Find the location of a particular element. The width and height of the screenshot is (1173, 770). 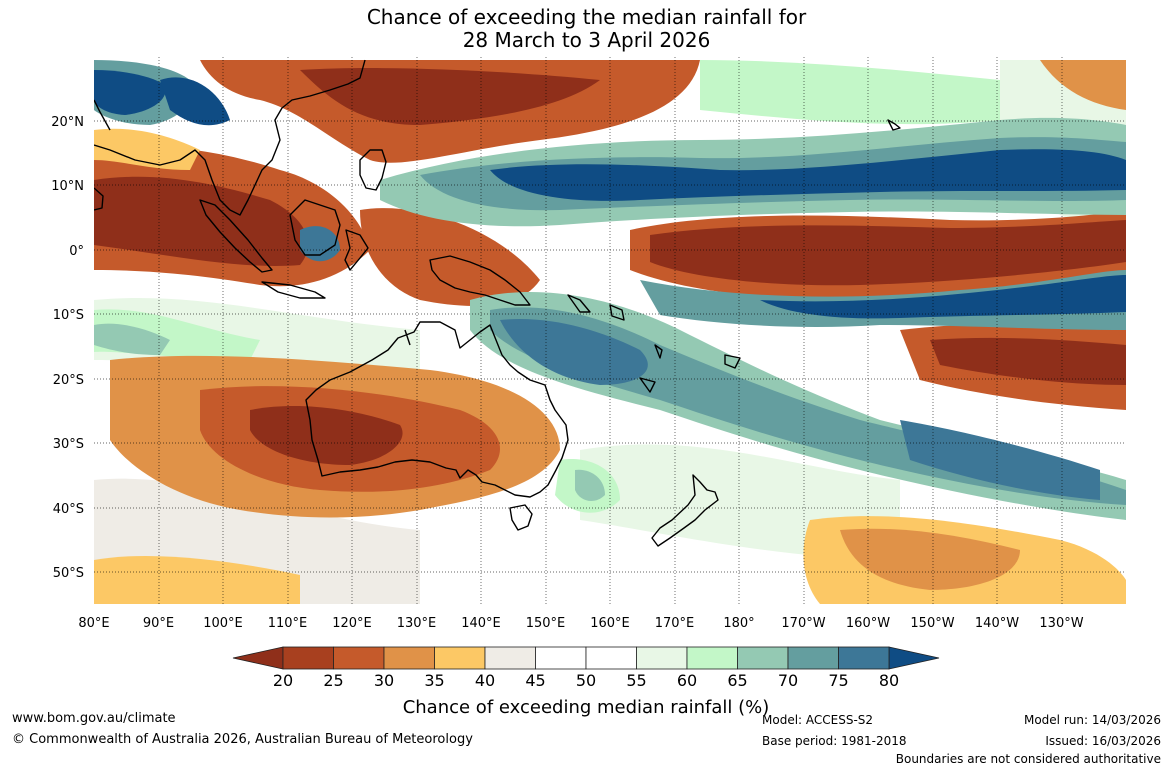

lon-label: 170°E is located at coordinates (675, 623).